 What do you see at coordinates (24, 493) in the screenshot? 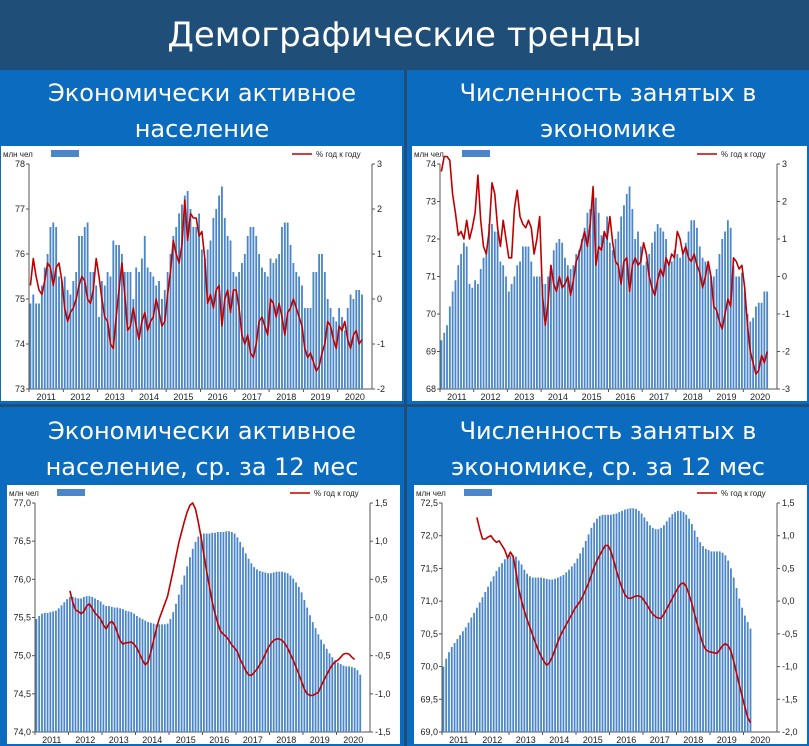
I see `left-axis-unit-label: млн чел` at bounding box center [24, 493].